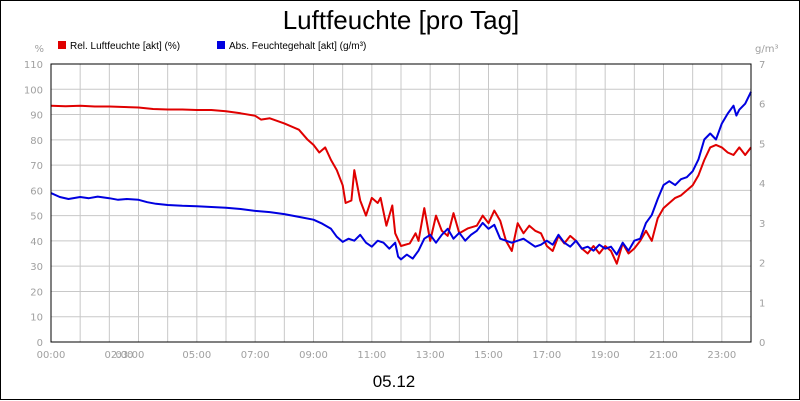  What do you see at coordinates (33, 90) in the screenshot?
I see `left-tick-label: 100` at bounding box center [33, 90].